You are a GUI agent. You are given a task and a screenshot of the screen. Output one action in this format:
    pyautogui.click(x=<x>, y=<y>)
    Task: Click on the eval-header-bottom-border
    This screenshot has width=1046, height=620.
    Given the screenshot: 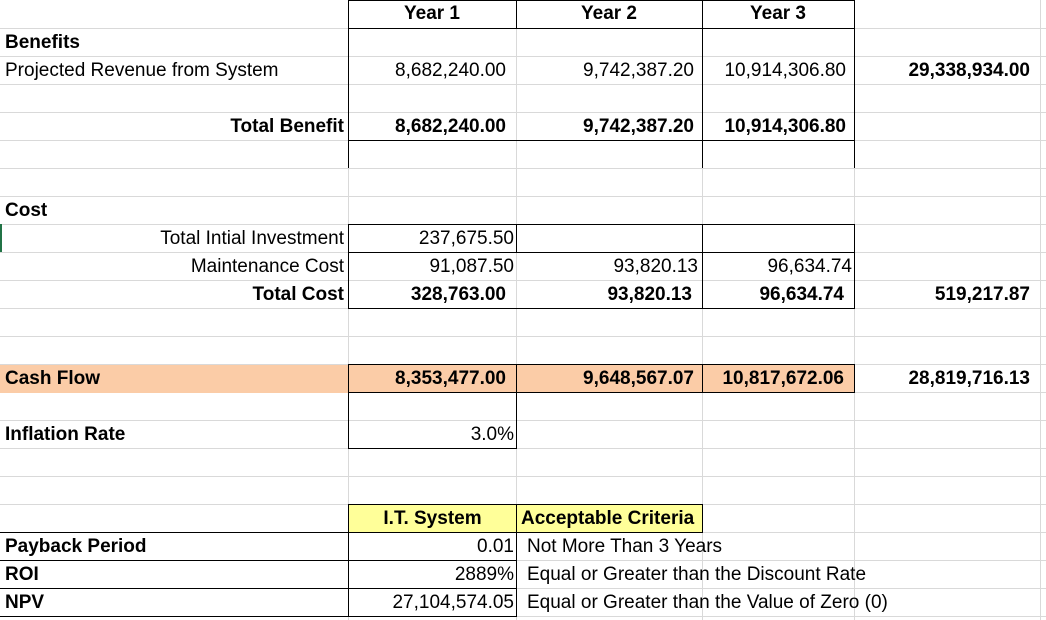 What is the action you would take?
    pyautogui.click(x=525, y=532)
    